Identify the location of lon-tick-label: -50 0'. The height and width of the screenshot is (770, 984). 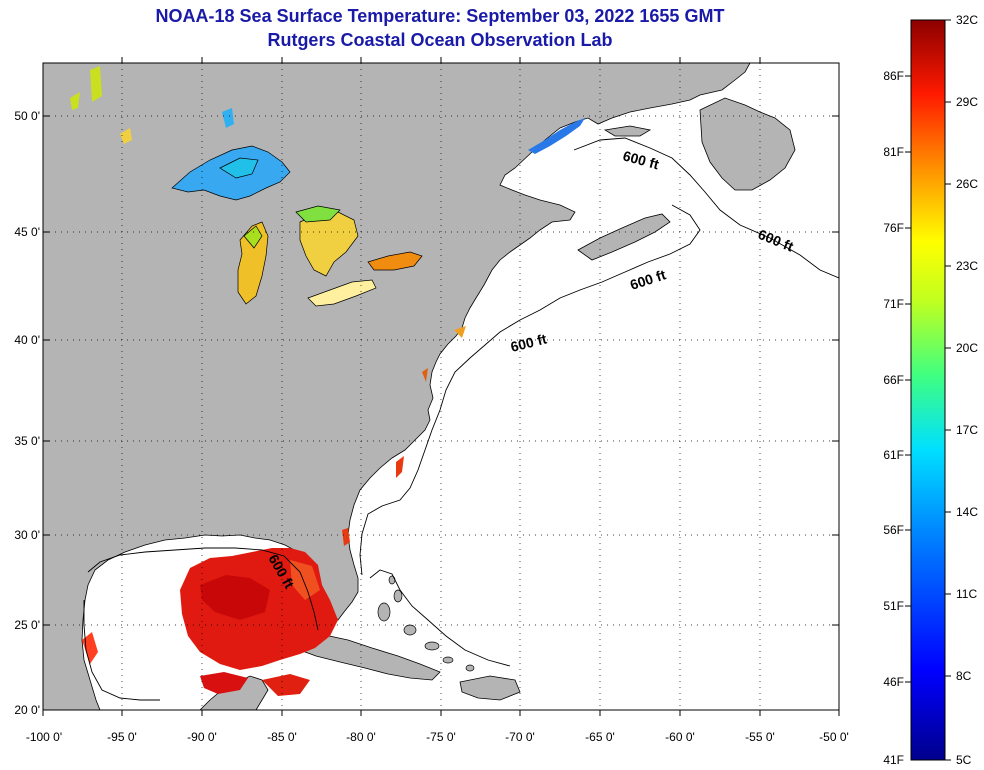
(834, 737).